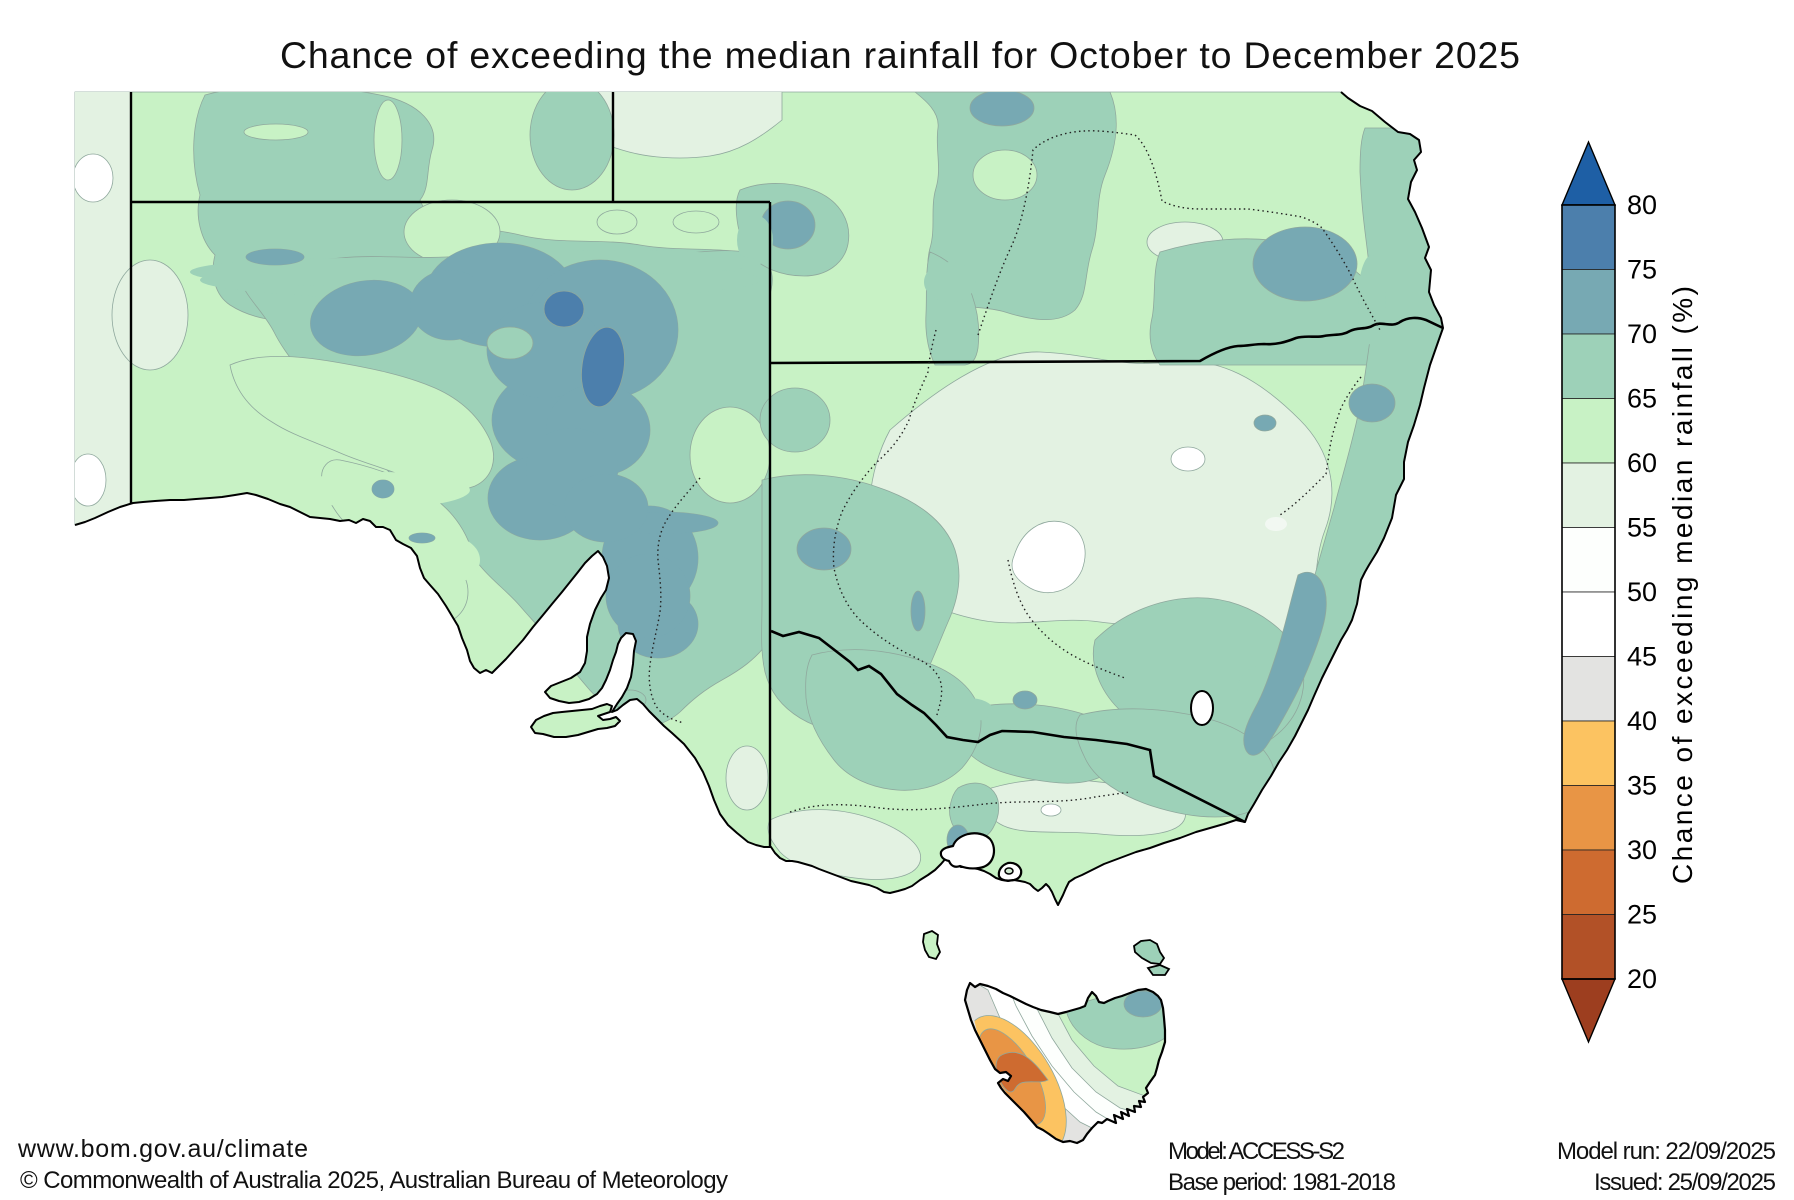 This screenshot has width=1794, height=1200. Describe the element at coordinates (1642, 979) in the screenshot. I see `svg-text: 20` at that location.